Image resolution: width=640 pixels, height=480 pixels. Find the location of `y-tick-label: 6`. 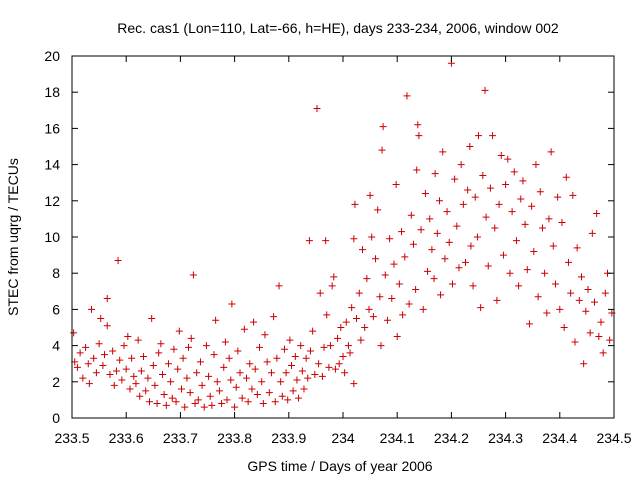

y-tick-label: 6 is located at coordinates (56, 309).